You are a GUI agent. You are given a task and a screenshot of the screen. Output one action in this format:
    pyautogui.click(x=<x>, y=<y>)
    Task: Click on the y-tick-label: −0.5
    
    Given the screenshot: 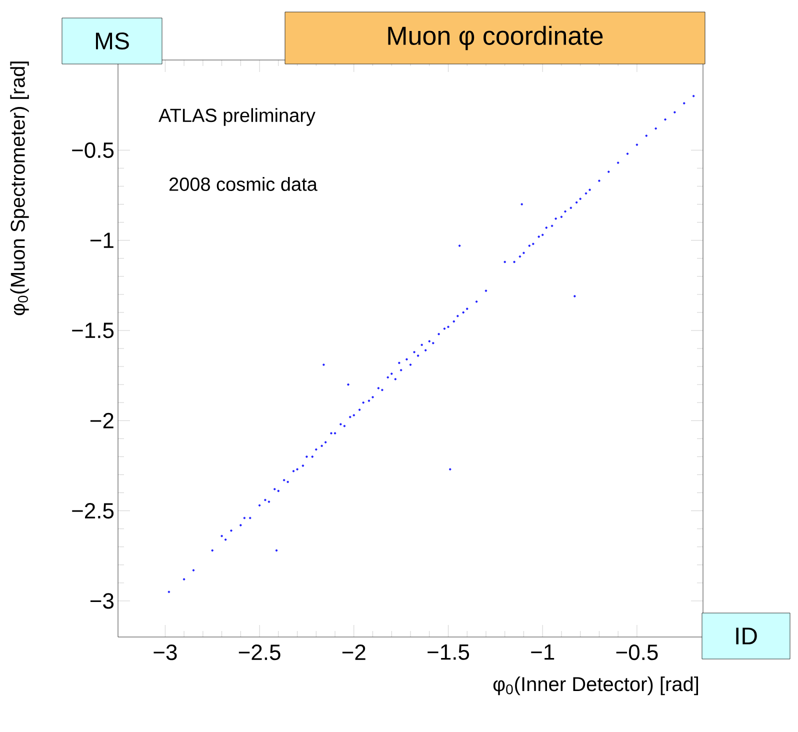 What is the action you would take?
    pyautogui.click(x=93, y=150)
    